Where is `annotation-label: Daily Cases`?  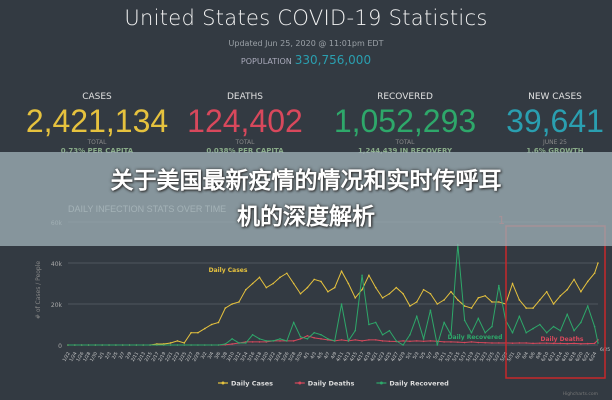 annotation-label: Daily Cases is located at coordinates (228, 270).